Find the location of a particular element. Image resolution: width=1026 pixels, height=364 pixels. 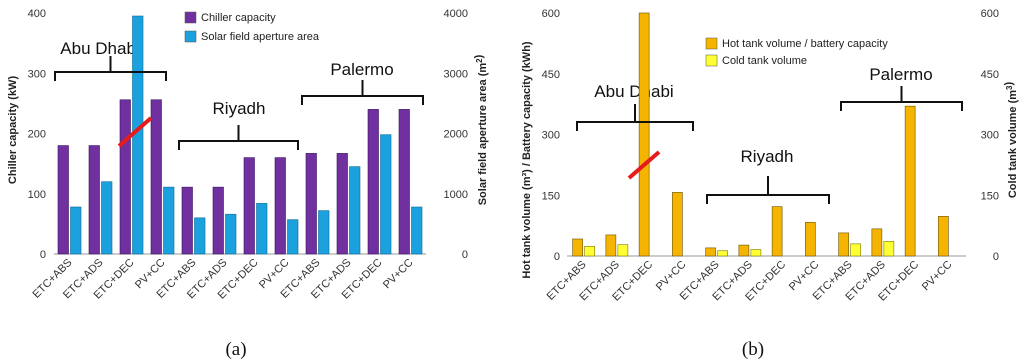

chart-a-y2-tick-label: 1000 is located at coordinates (456, 195).